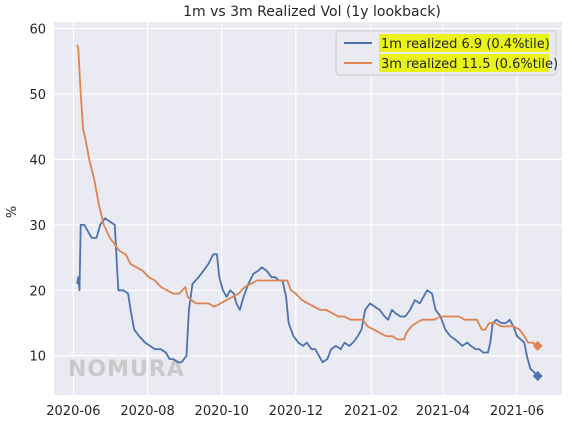 The image size is (572, 425). Describe the element at coordinates (37, 226) in the screenshot. I see `y-tick-label: 30` at that location.